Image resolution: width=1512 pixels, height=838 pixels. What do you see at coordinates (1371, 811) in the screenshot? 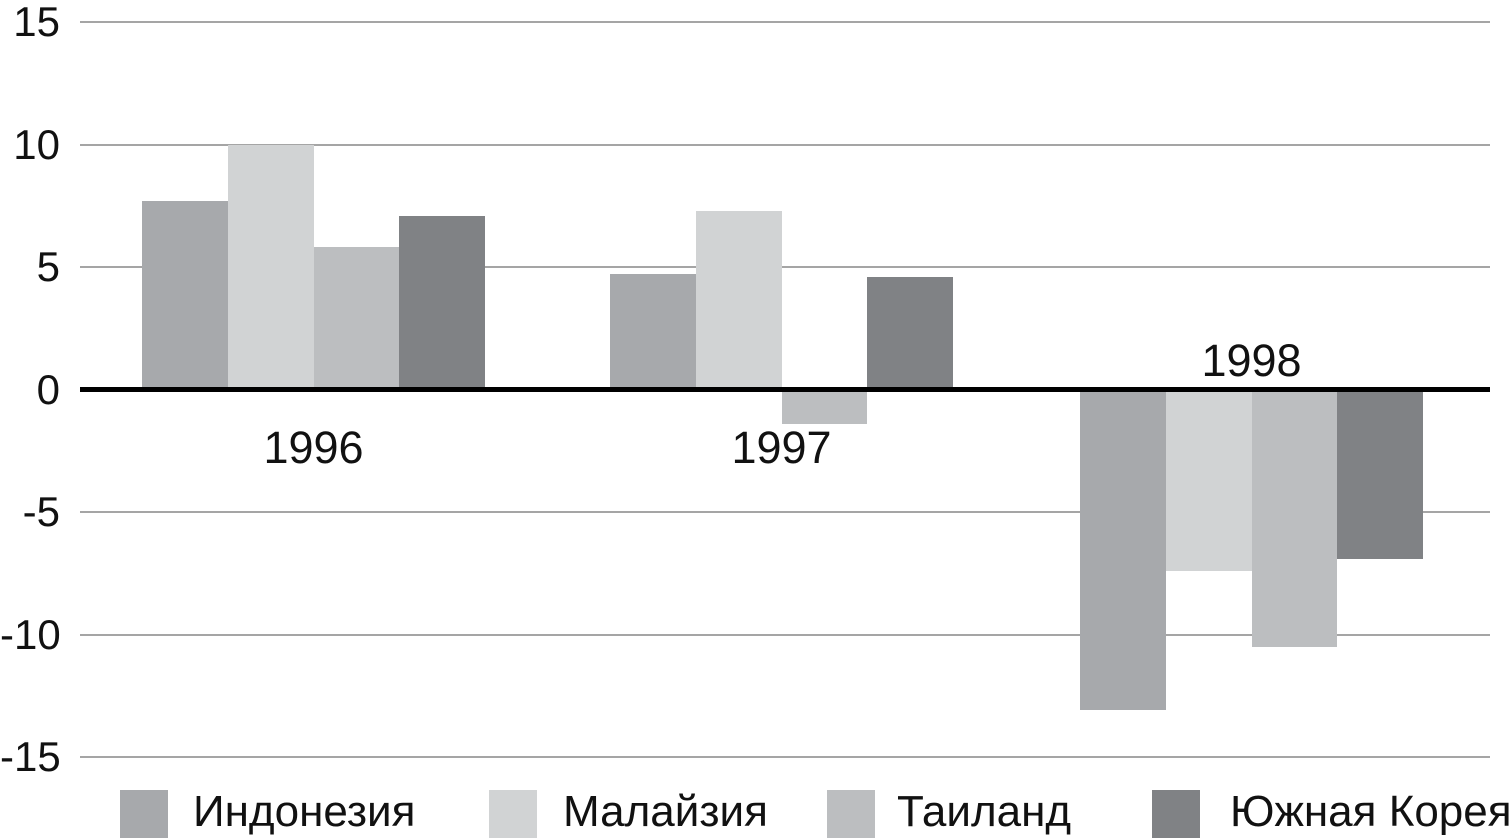
I see `legend-label-3: Южная Корея` at bounding box center [1371, 811].